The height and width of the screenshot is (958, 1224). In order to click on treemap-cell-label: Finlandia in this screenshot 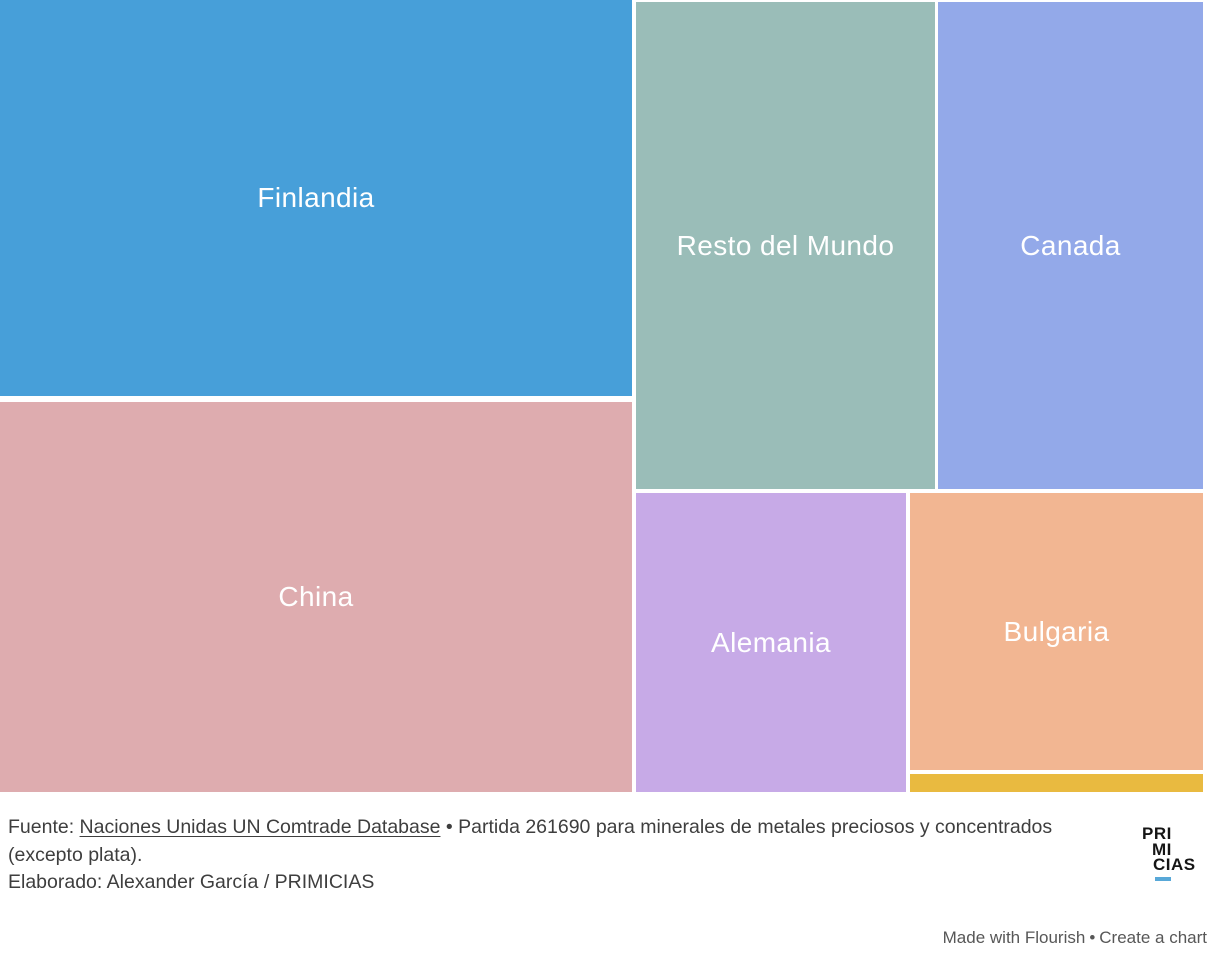, I will do `click(316, 197)`.